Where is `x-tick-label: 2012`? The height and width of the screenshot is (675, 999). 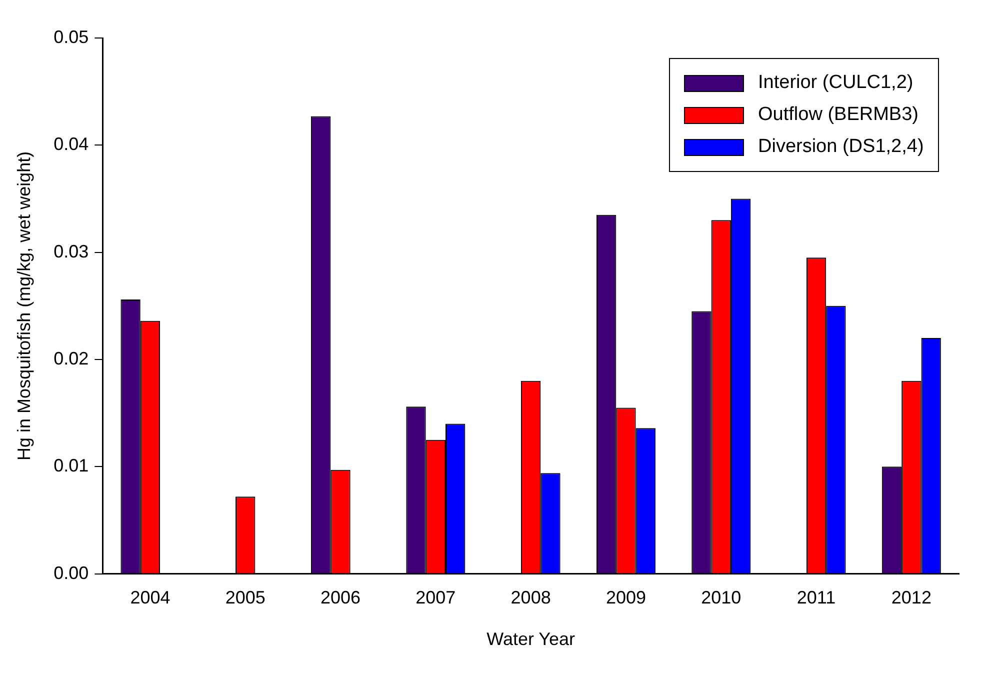
x-tick-label: 2012 is located at coordinates (911, 598).